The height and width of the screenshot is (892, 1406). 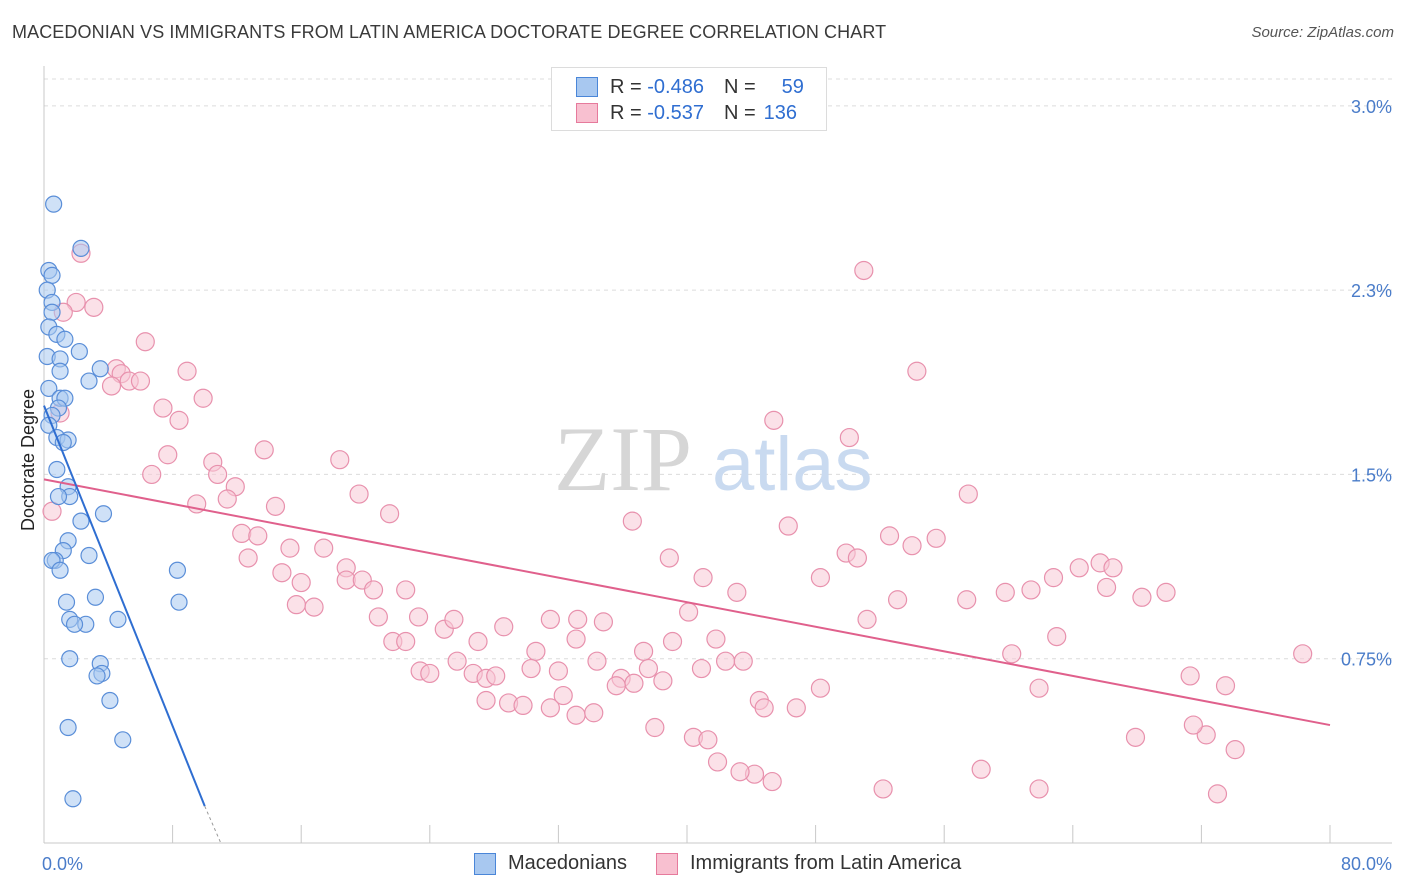 What do you see at coordinates (113, 501) in the screenshot?
I see `macedonians-points` at bounding box center [113, 501].